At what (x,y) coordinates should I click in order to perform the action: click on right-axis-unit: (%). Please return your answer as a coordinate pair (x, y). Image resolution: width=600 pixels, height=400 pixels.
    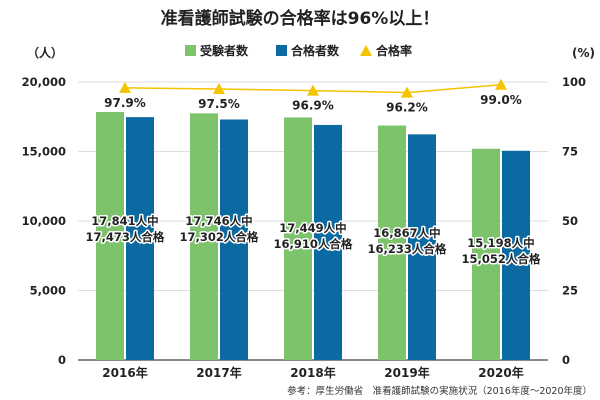
    Looking at the image, I should click on (583, 53).